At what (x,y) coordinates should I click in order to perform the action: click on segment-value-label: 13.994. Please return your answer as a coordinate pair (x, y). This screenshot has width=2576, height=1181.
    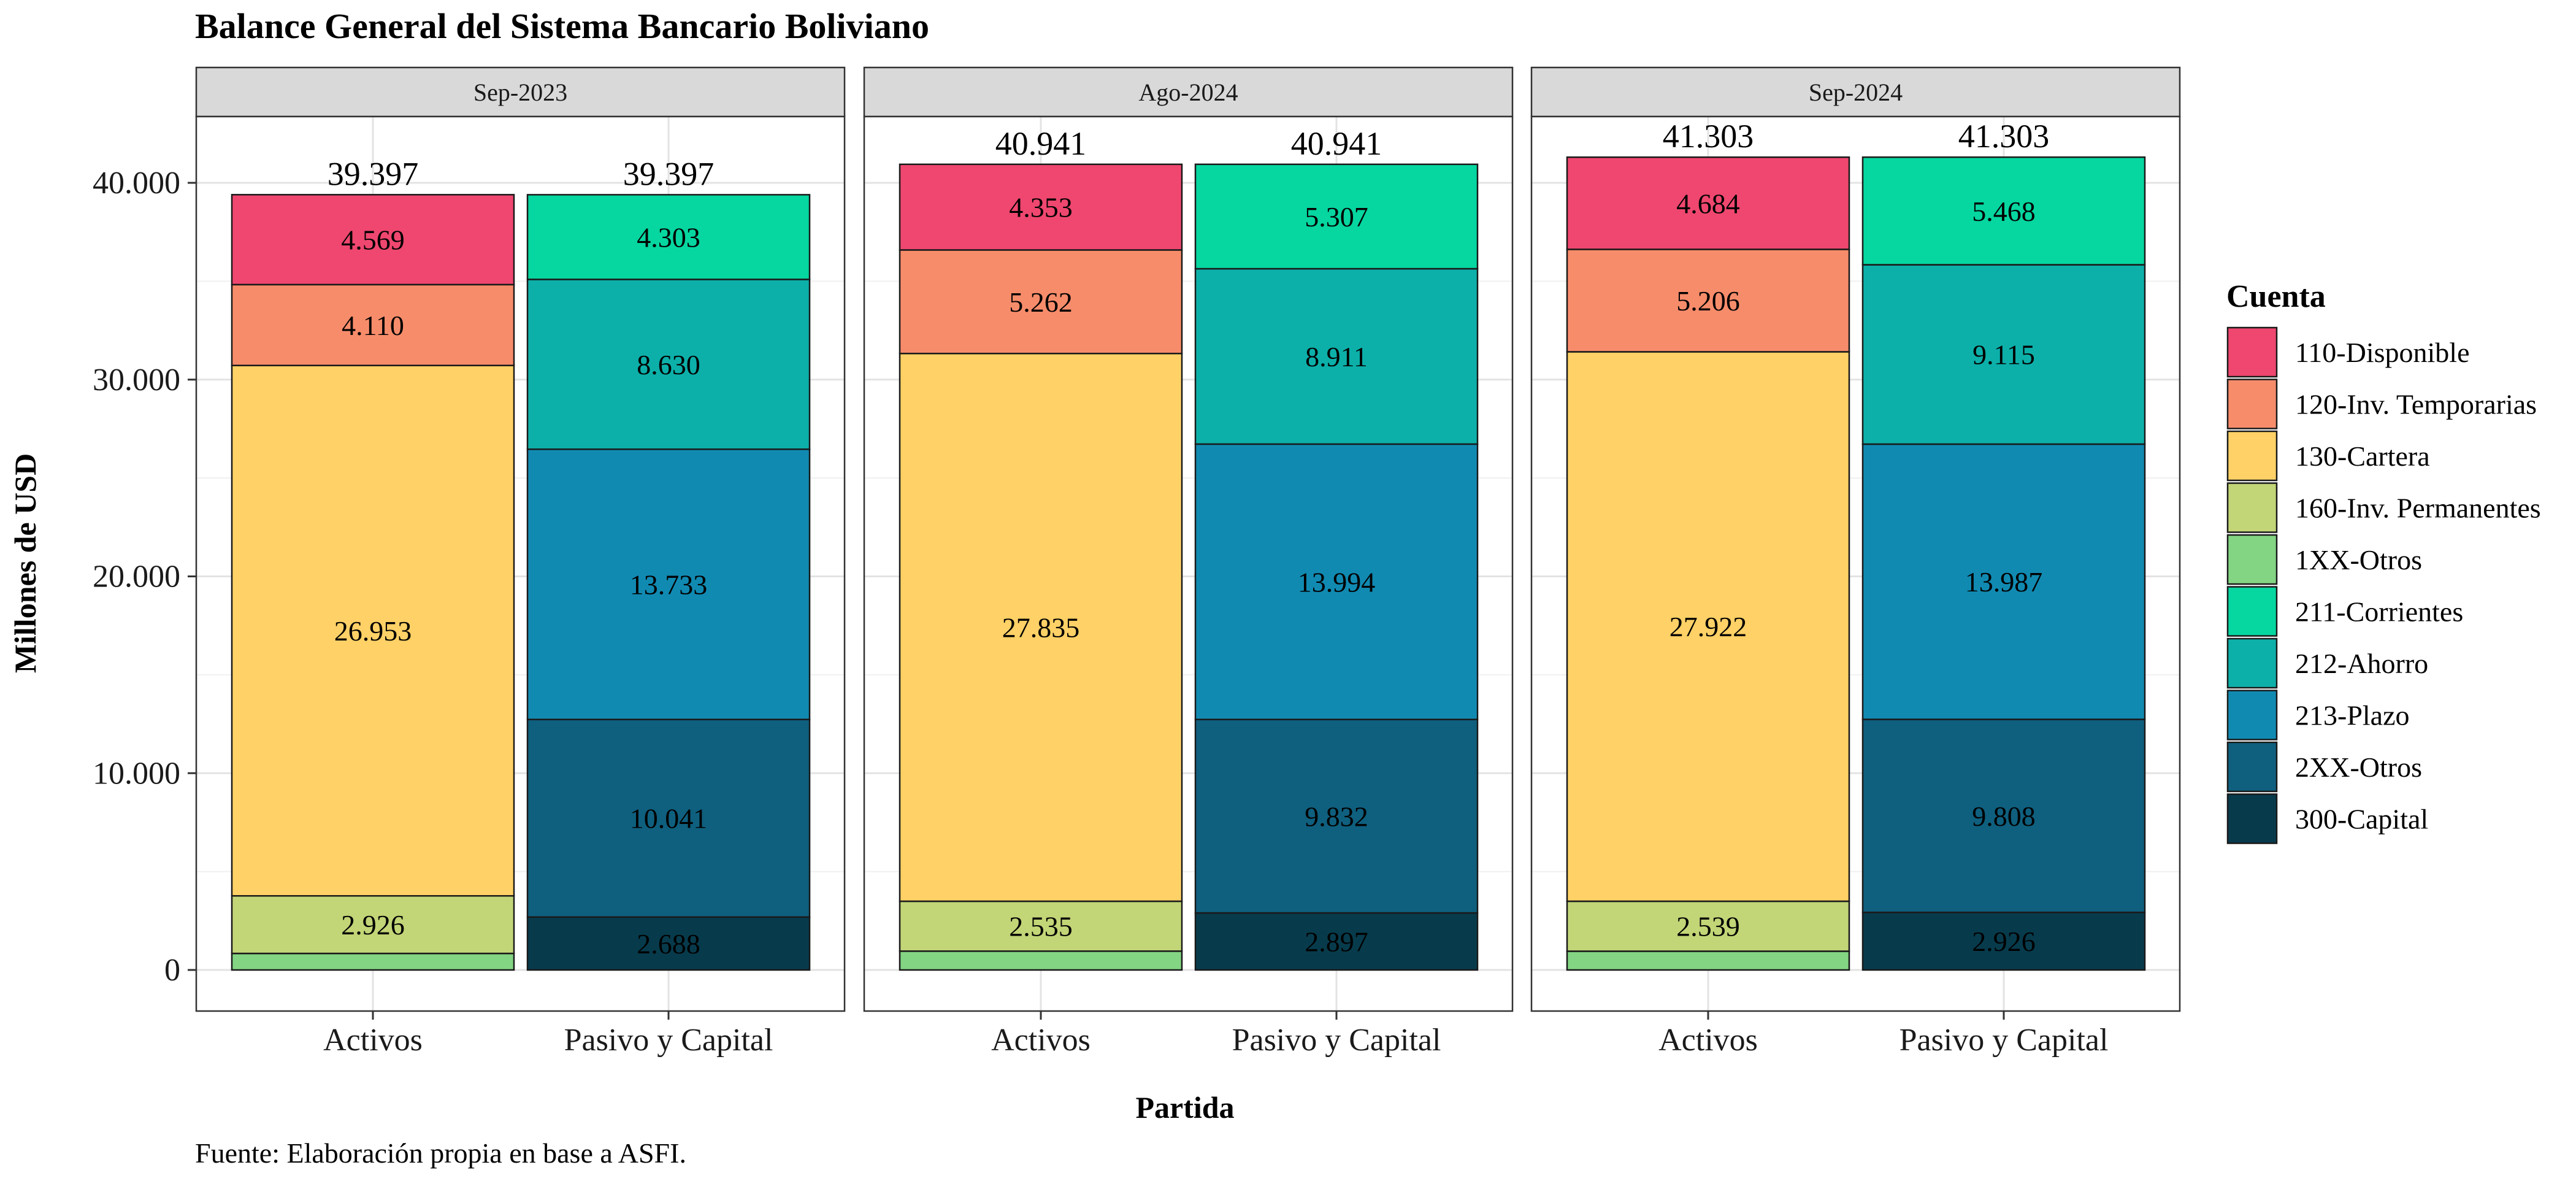
    Looking at the image, I should click on (1337, 582).